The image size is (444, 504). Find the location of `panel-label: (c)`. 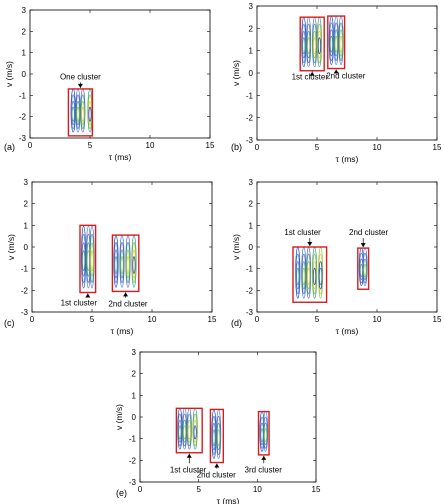

panel-label: (c) is located at coordinates (9, 323).